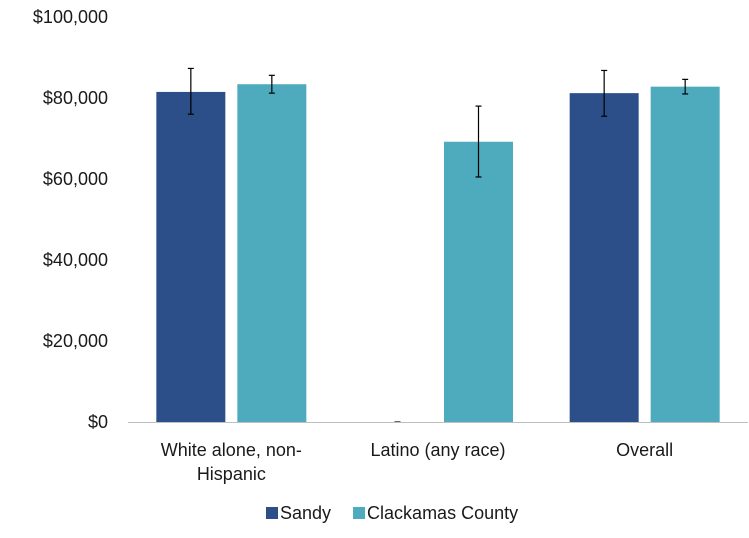 This screenshot has width=749, height=538. Describe the element at coordinates (70, 17) in the screenshot. I see `y-tick-label: $100,000` at that location.